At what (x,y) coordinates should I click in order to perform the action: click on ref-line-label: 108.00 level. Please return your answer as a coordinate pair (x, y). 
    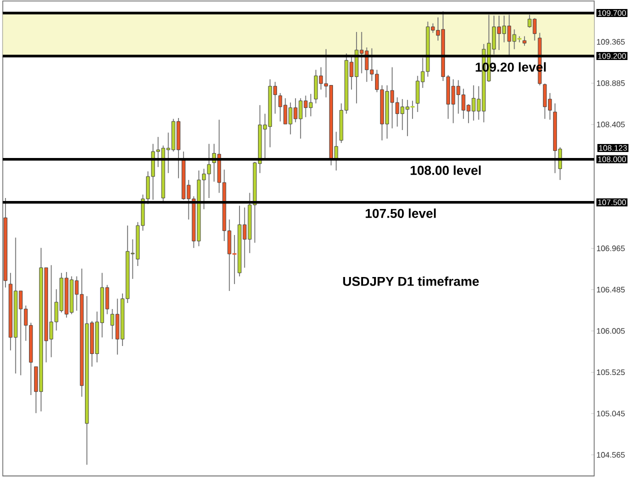
    Looking at the image, I should click on (445, 170).